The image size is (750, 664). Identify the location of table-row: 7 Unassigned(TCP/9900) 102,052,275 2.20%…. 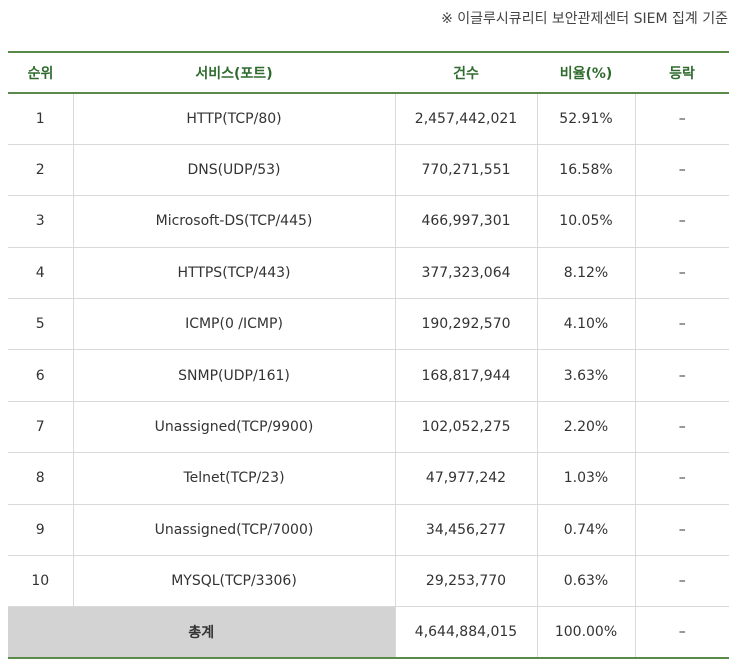
(368, 427).